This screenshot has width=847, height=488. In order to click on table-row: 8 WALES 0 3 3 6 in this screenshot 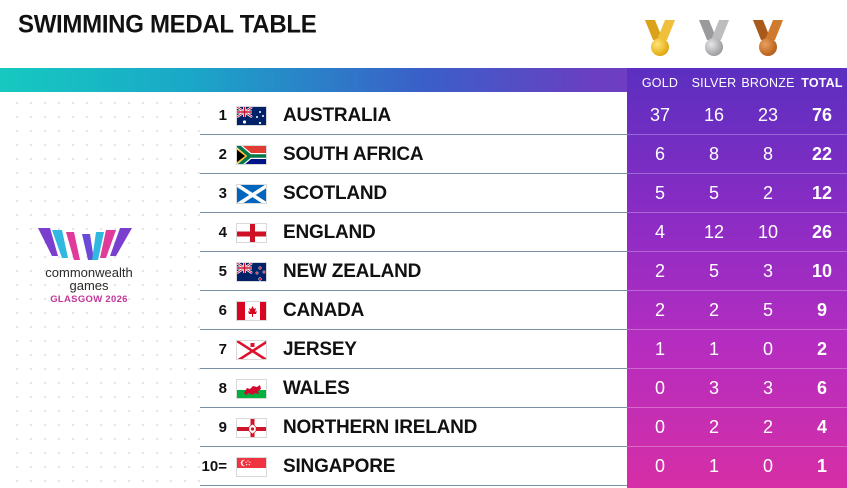, I will do `click(523, 388)`.